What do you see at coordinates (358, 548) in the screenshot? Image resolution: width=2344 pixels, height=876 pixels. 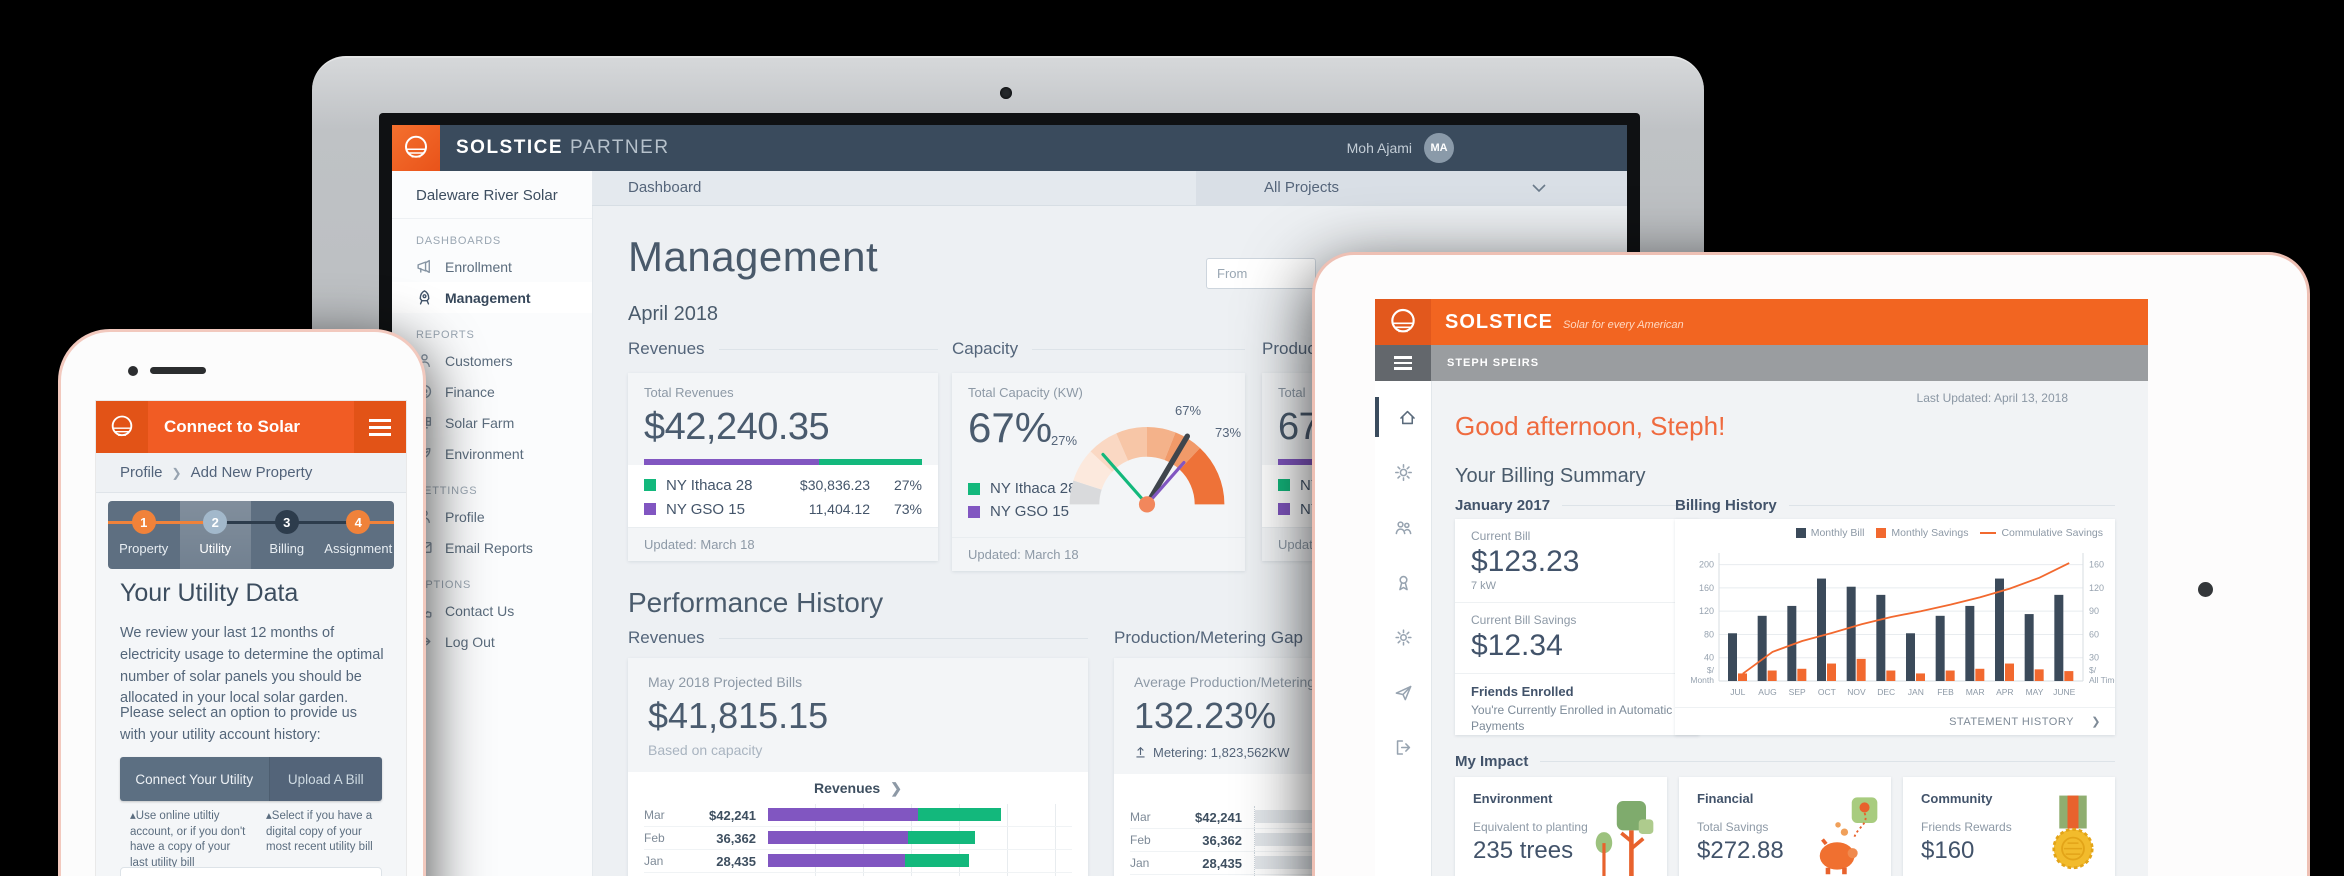 I see `step-4-label: Assignment` at bounding box center [358, 548].